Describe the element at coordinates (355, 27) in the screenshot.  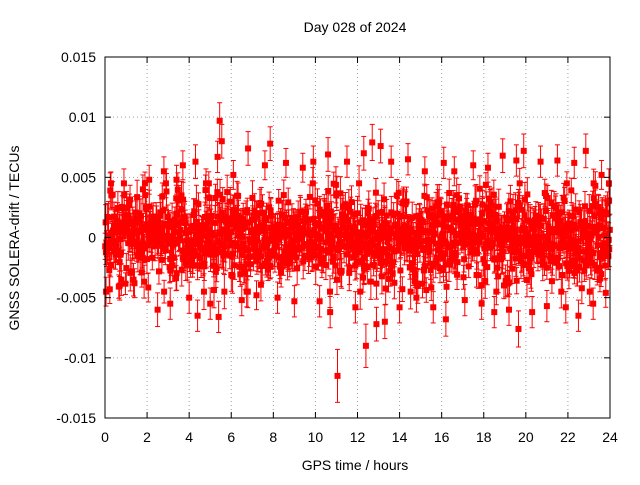
I see `chart-title: Day 028 of 2024` at that location.